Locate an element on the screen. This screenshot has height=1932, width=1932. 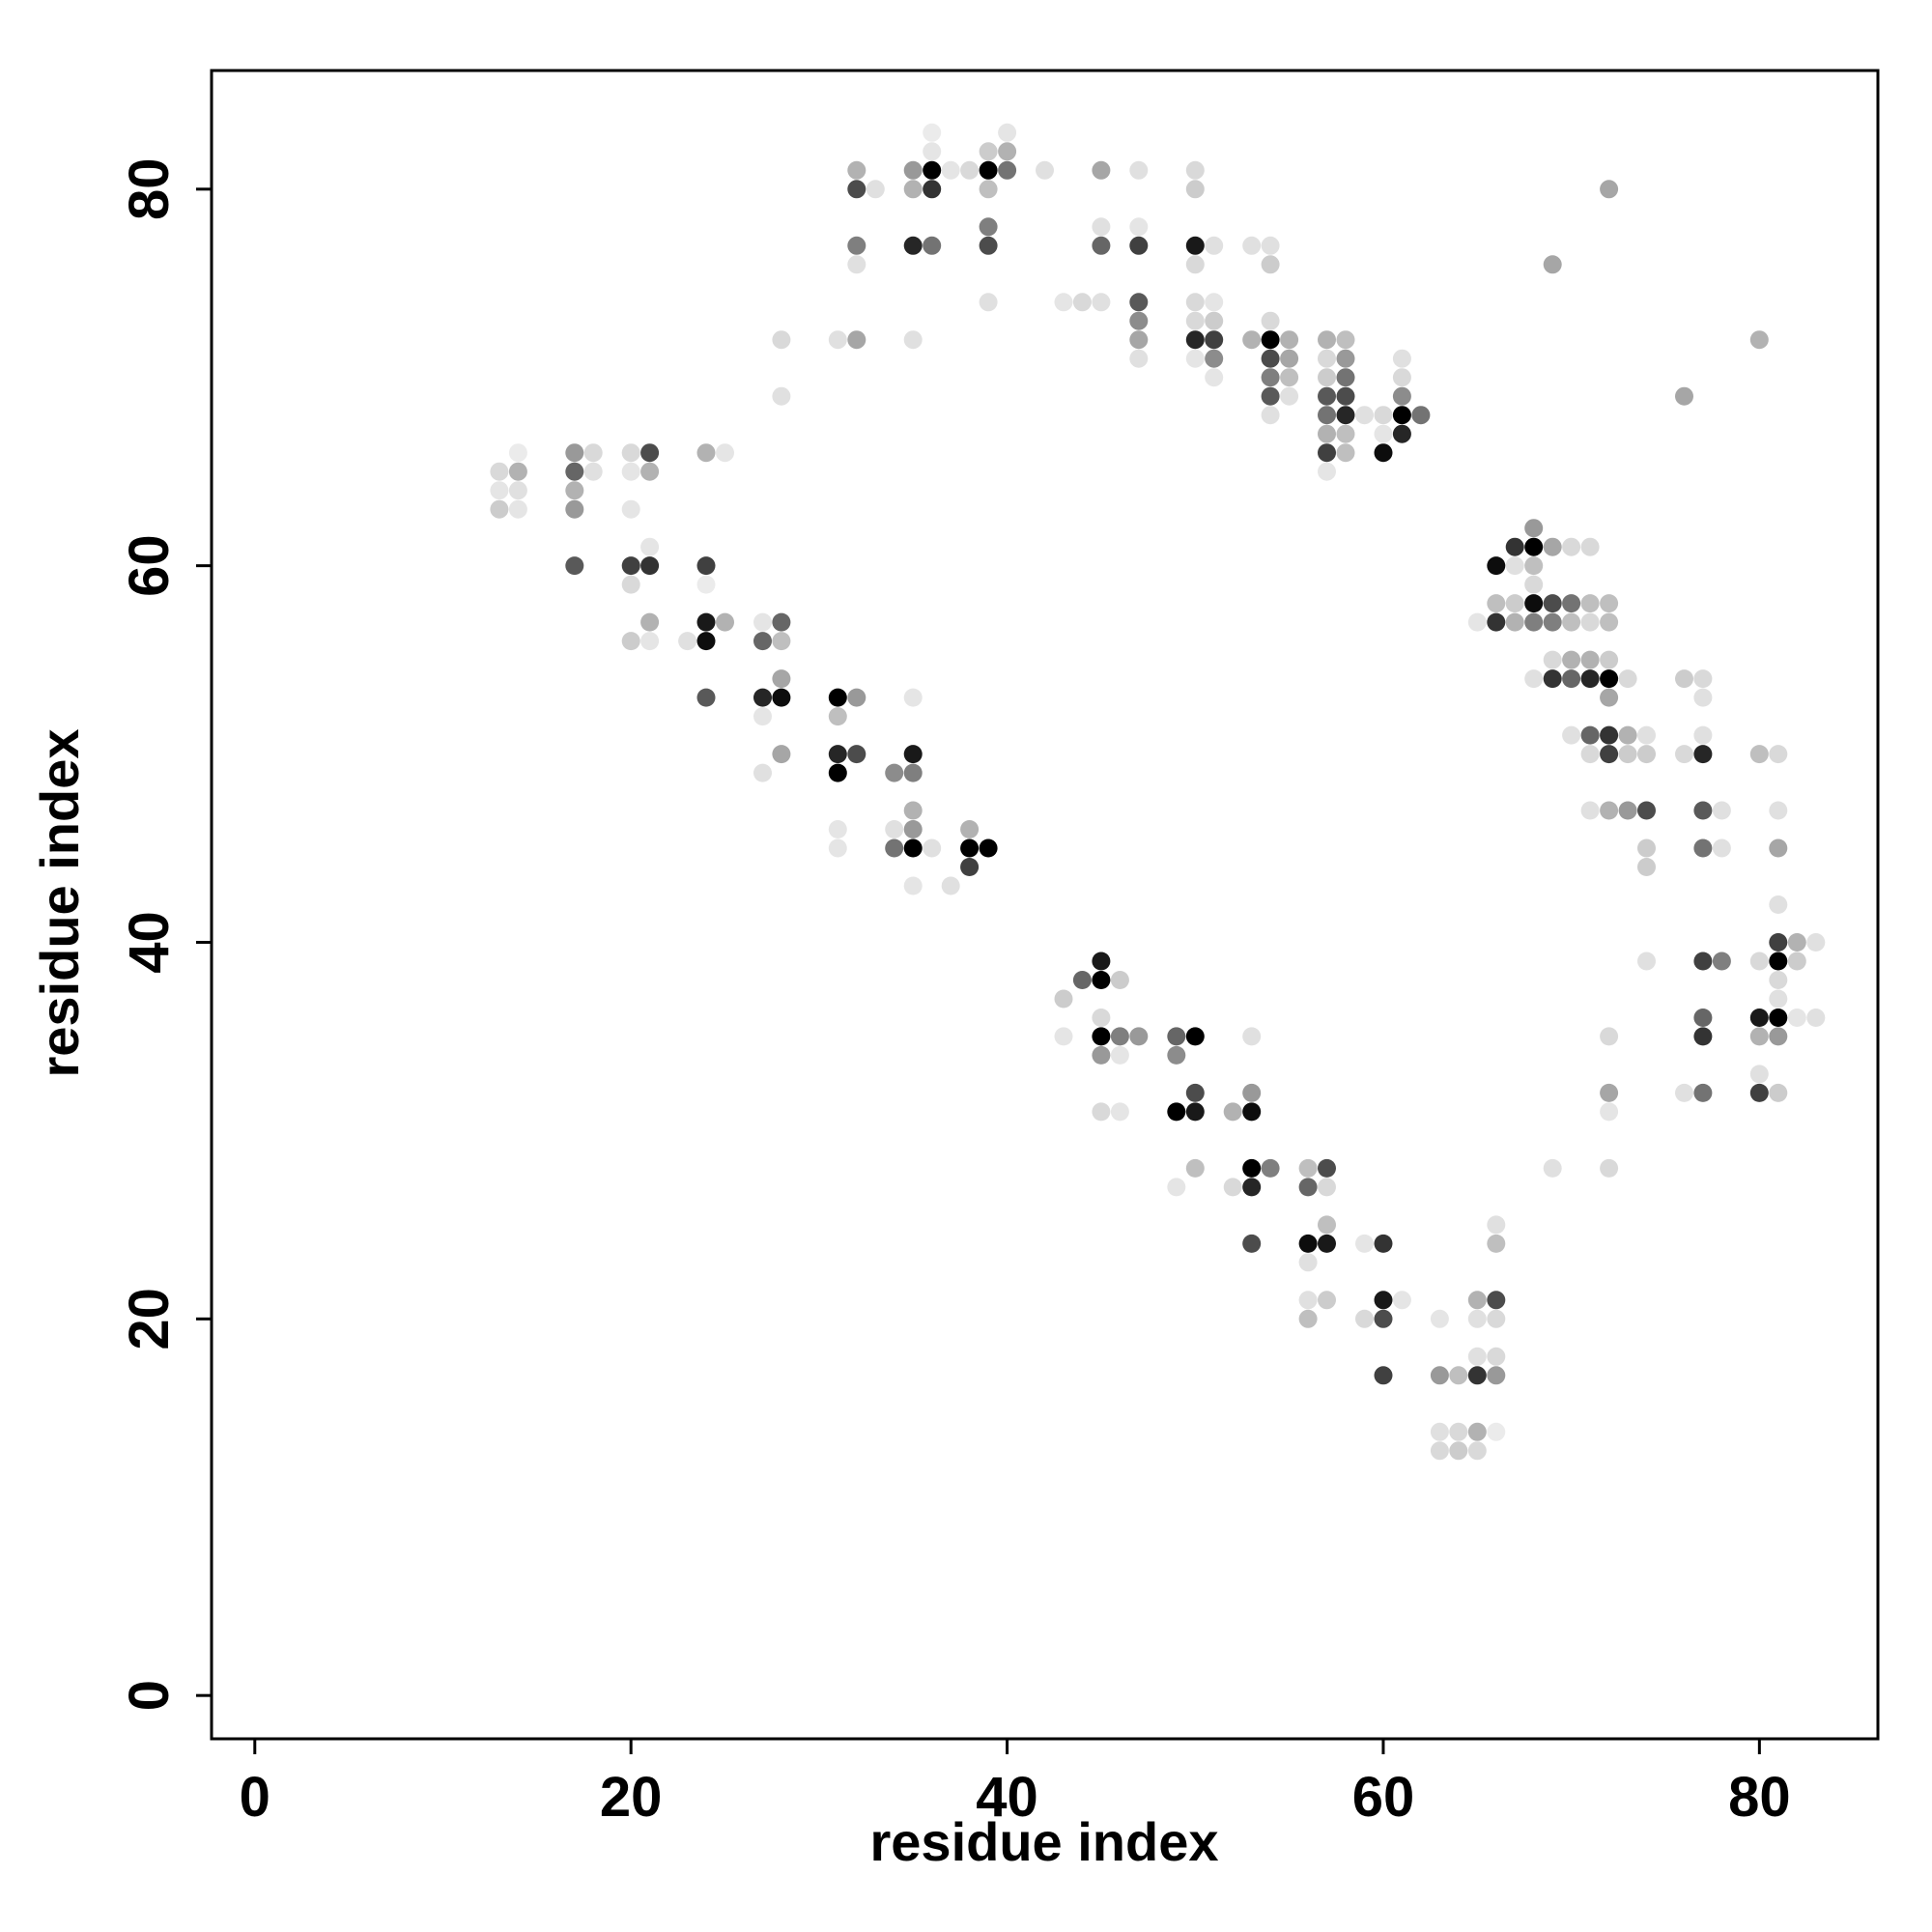
y-tick-label: 60 is located at coordinates (149, 565).